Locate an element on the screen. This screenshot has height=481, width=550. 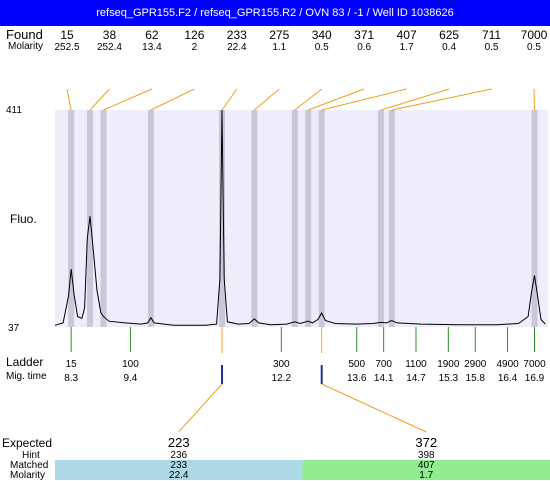
found-size-label: 126 is located at coordinates (194, 35).